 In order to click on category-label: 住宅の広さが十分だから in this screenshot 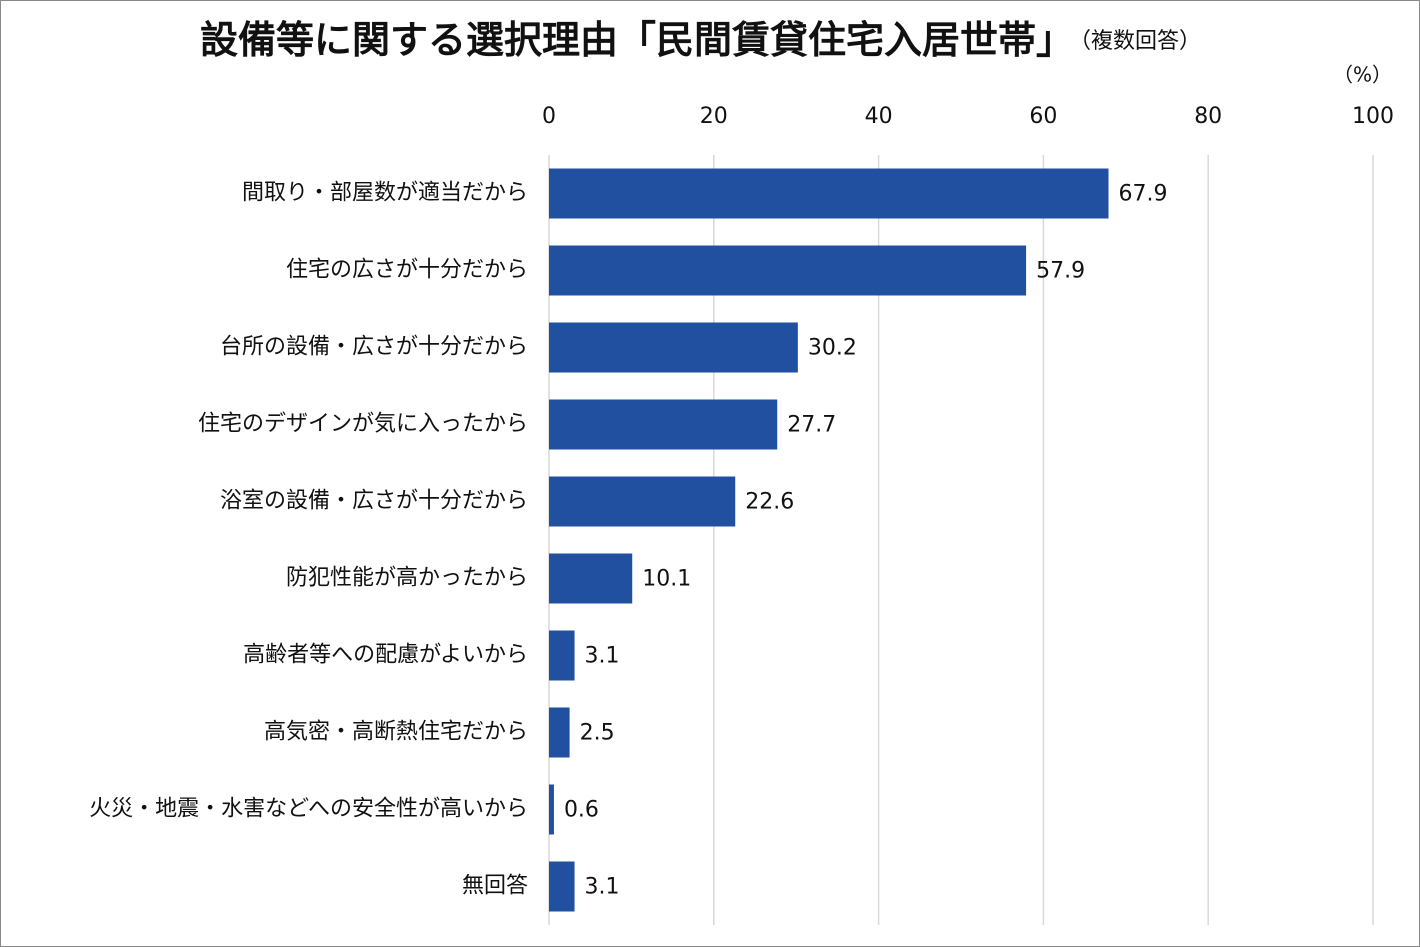, I will do `click(407, 270)`.